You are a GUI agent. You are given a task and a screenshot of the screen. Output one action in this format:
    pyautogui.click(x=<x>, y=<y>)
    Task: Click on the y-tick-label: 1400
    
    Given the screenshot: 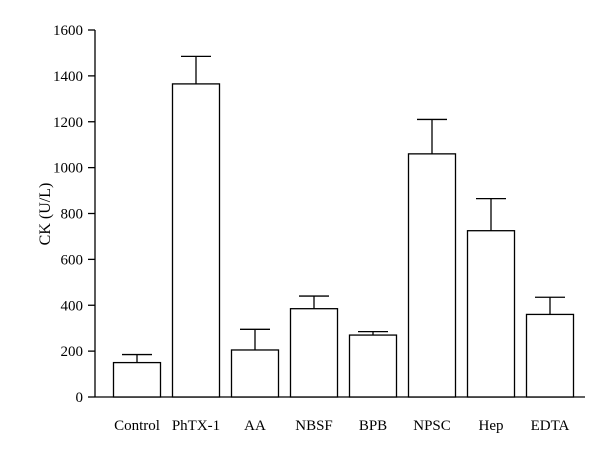 What is the action you would take?
    pyautogui.click(x=68, y=77)
    